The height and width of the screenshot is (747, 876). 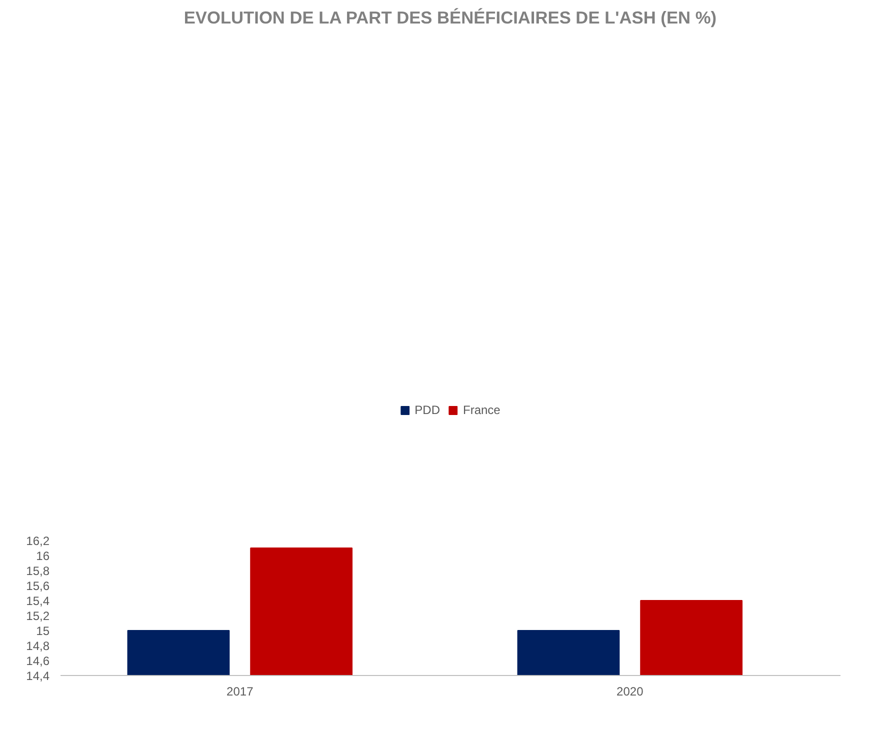 I want to click on y-tick-label: 14,6, so click(x=38, y=661).